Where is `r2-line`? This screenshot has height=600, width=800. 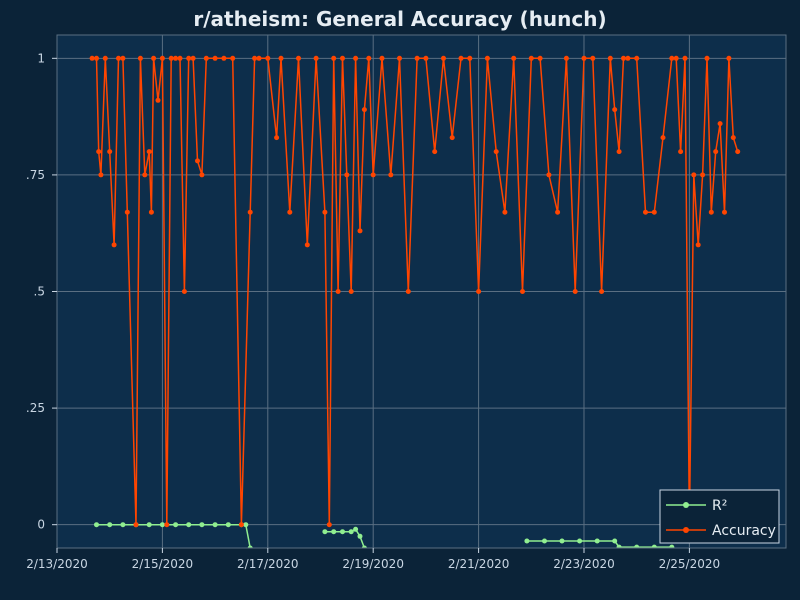
r2-line is located at coordinates (599, 544).